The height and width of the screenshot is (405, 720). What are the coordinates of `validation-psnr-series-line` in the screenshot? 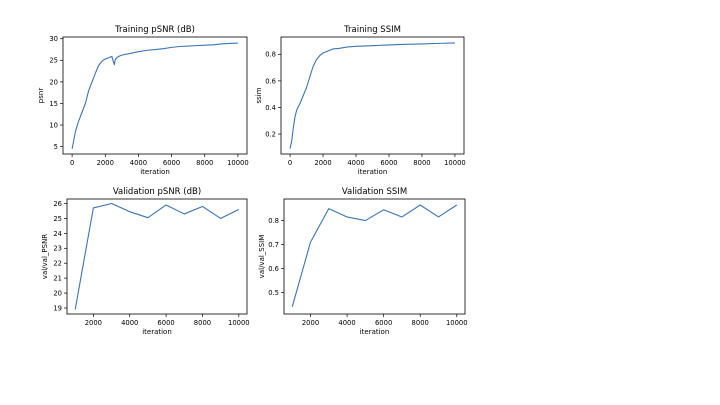 It's located at (157, 256).